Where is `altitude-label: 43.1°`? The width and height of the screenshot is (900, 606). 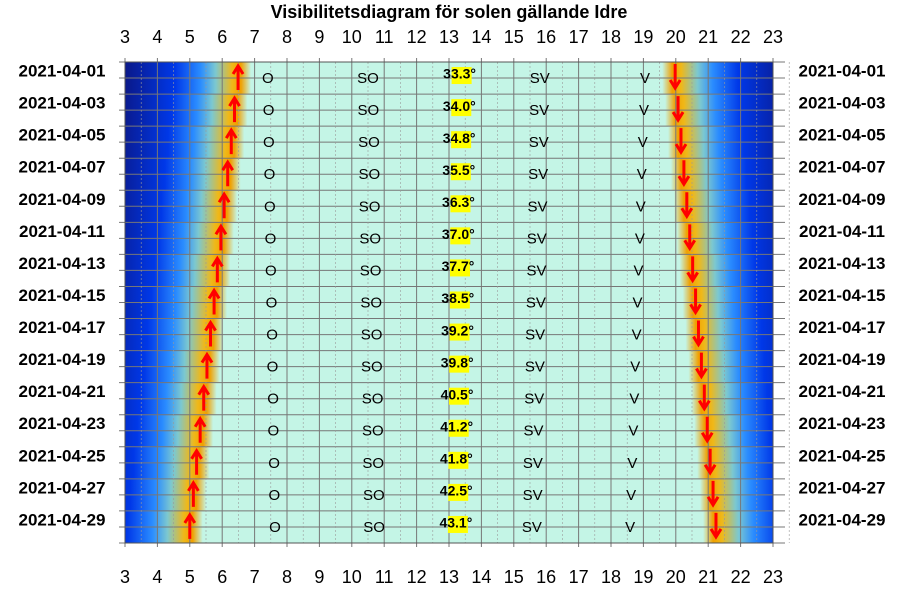 altitude-label: 43.1° is located at coordinates (455, 523).